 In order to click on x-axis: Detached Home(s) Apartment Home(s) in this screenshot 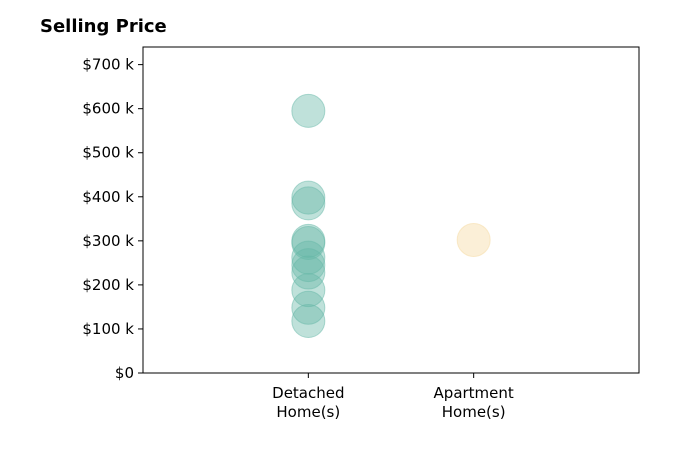, I will do `click(393, 397)`.